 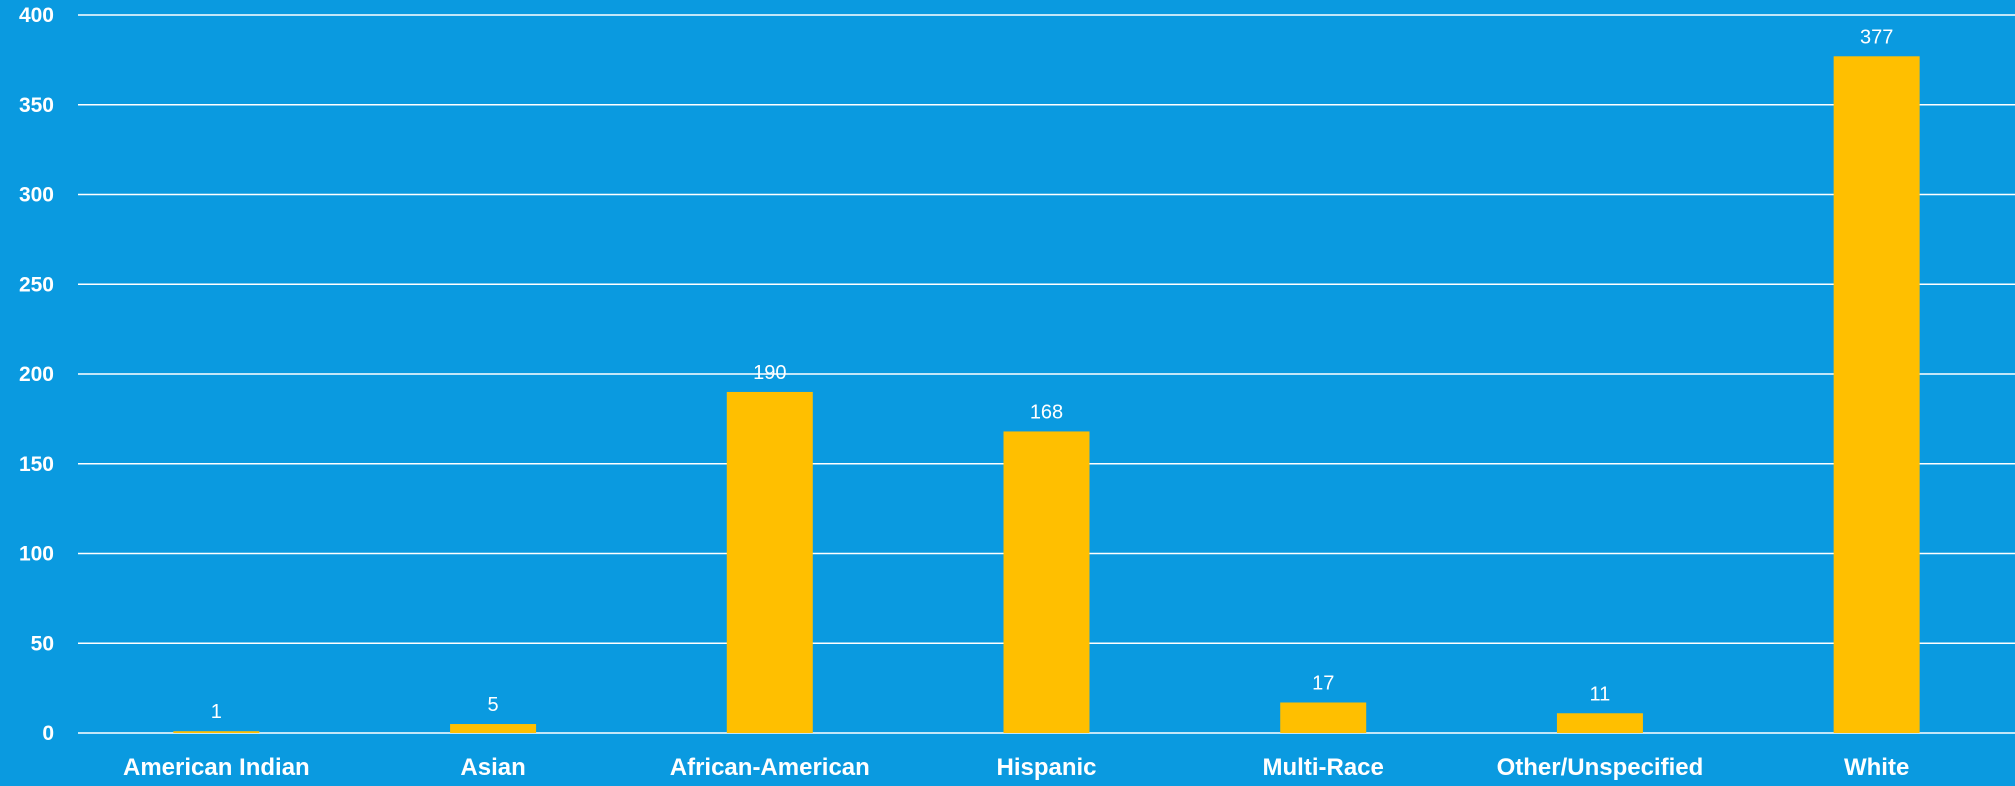 What do you see at coordinates (36, 284) in the screenshot?
I see `y-tick-label: 250` at bounding box center [36, 284].